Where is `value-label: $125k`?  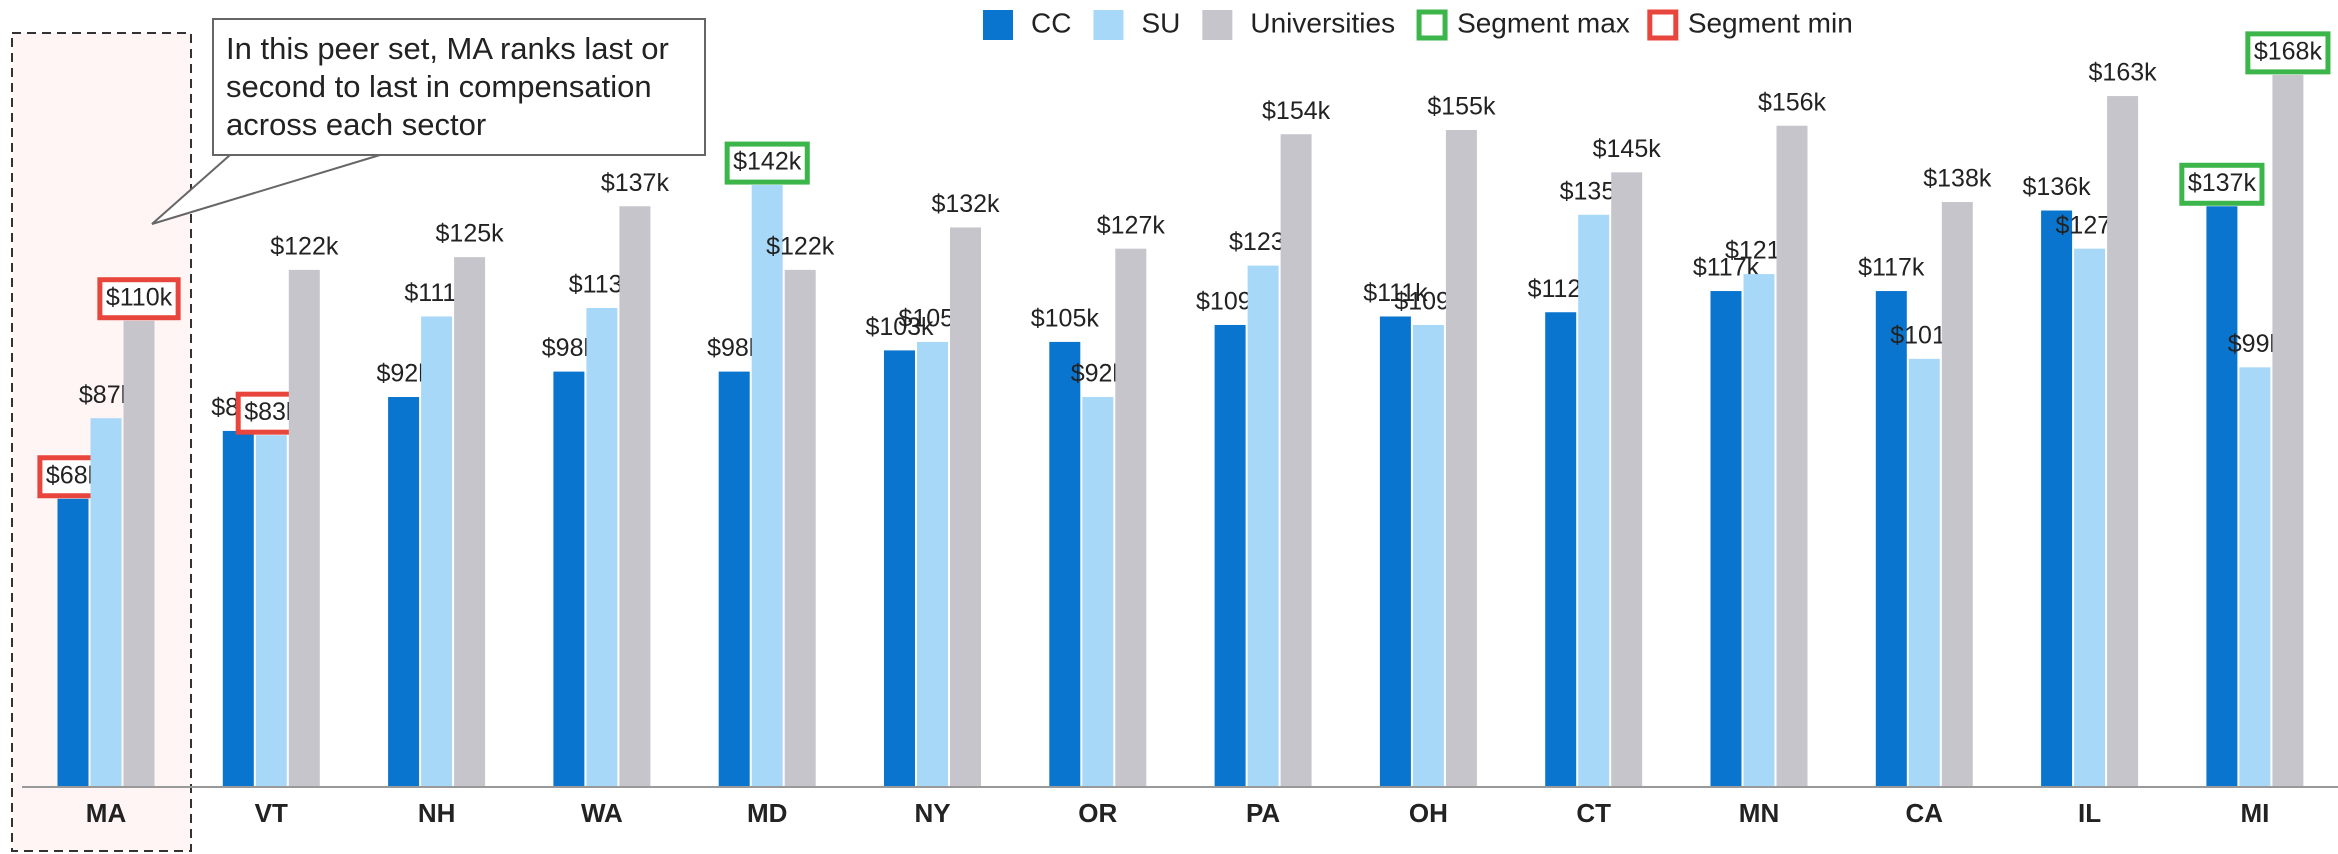 value-label: $125k is located at coordinates (470, 234).